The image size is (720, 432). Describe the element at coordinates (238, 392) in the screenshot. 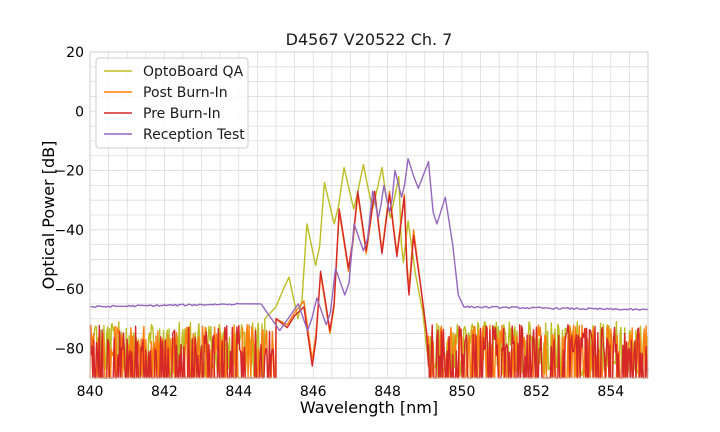

I see `x-tick-label: 844` at that location.